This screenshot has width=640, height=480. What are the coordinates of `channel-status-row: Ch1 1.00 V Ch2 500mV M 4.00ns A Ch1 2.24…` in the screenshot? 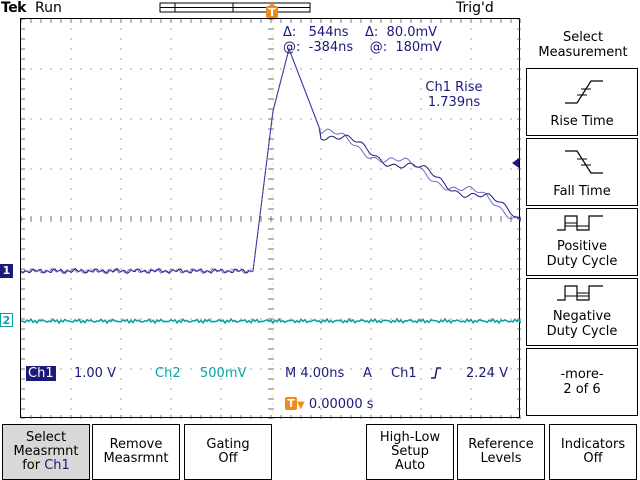 It's located at (270, 375).